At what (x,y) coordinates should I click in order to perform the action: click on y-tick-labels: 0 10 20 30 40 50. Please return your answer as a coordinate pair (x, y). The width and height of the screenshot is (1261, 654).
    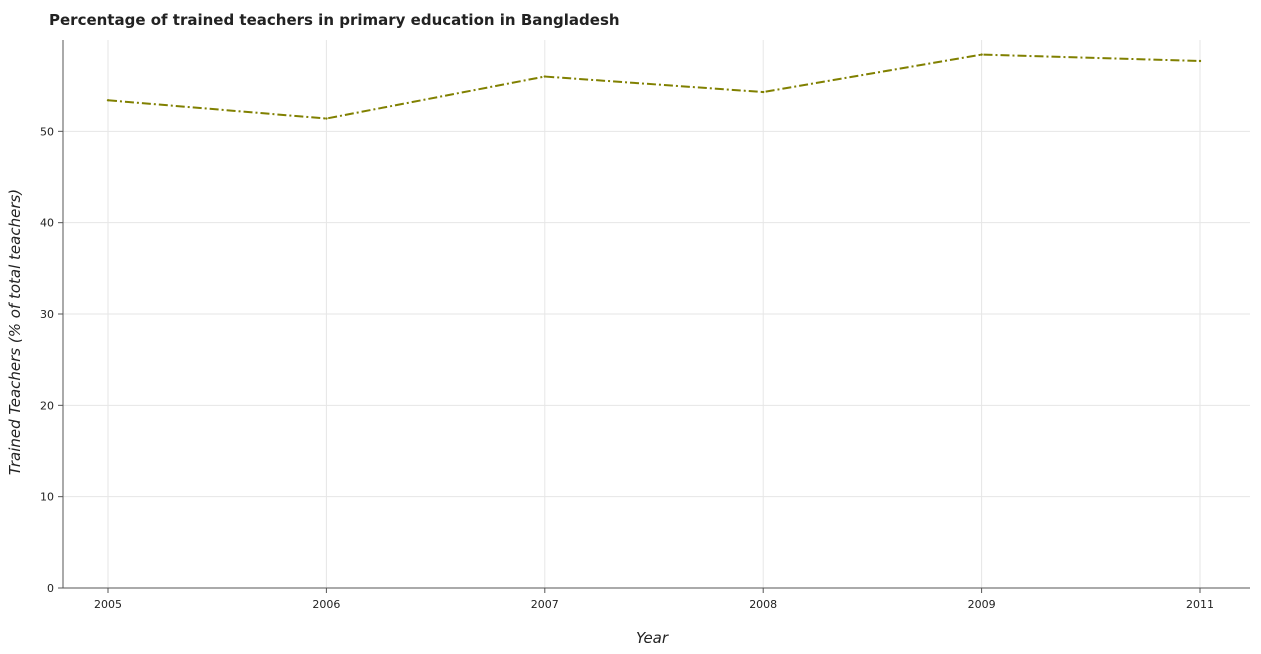
    Looking at the image, I should click on (47, 360).